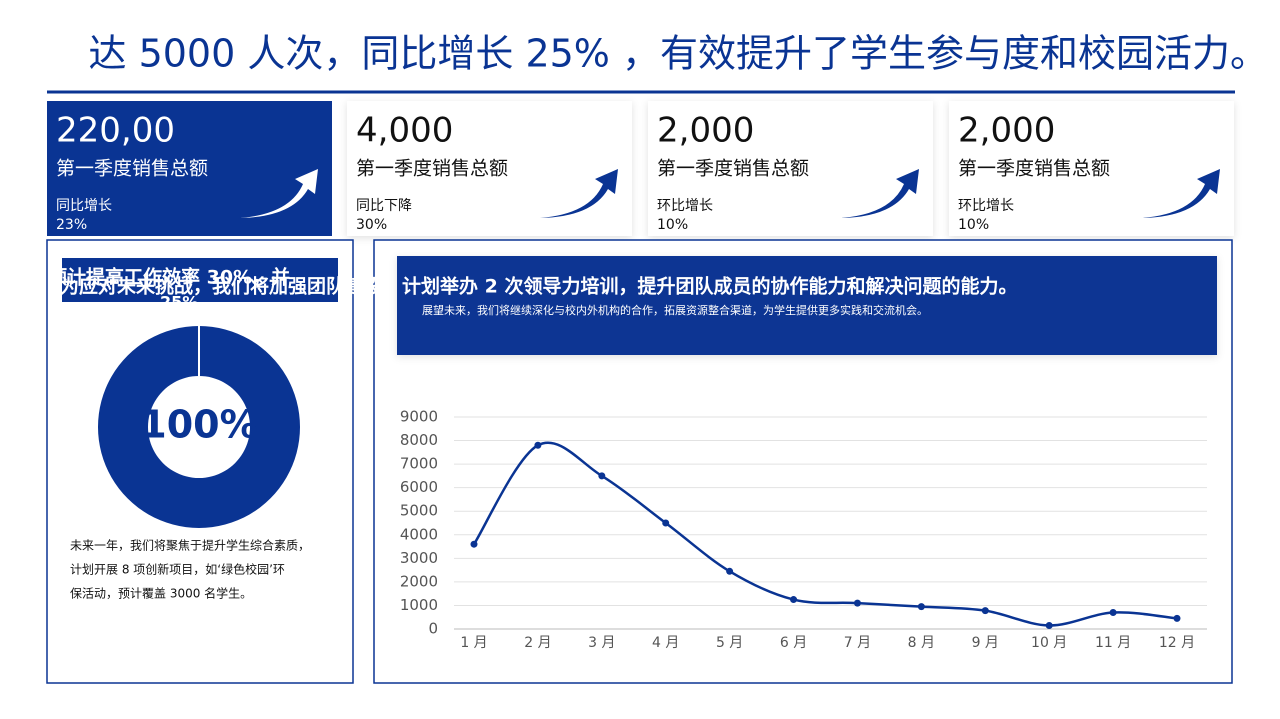 This screenshot has width=1280, height=719. Describe the element at coordinates (419, 464) in the screenshot. I see `y-tick-label: 7000` at that location.